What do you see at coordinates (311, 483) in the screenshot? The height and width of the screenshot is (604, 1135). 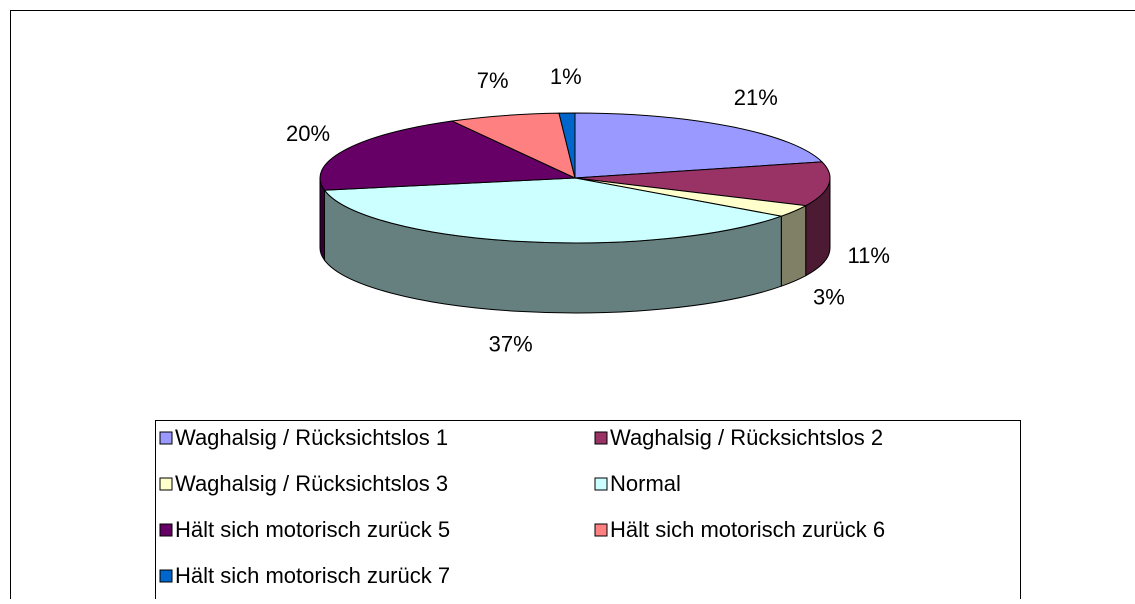 I see `legend-label: Waghalsig / Rücksichtslos 3` at bounding box center [311, 483].